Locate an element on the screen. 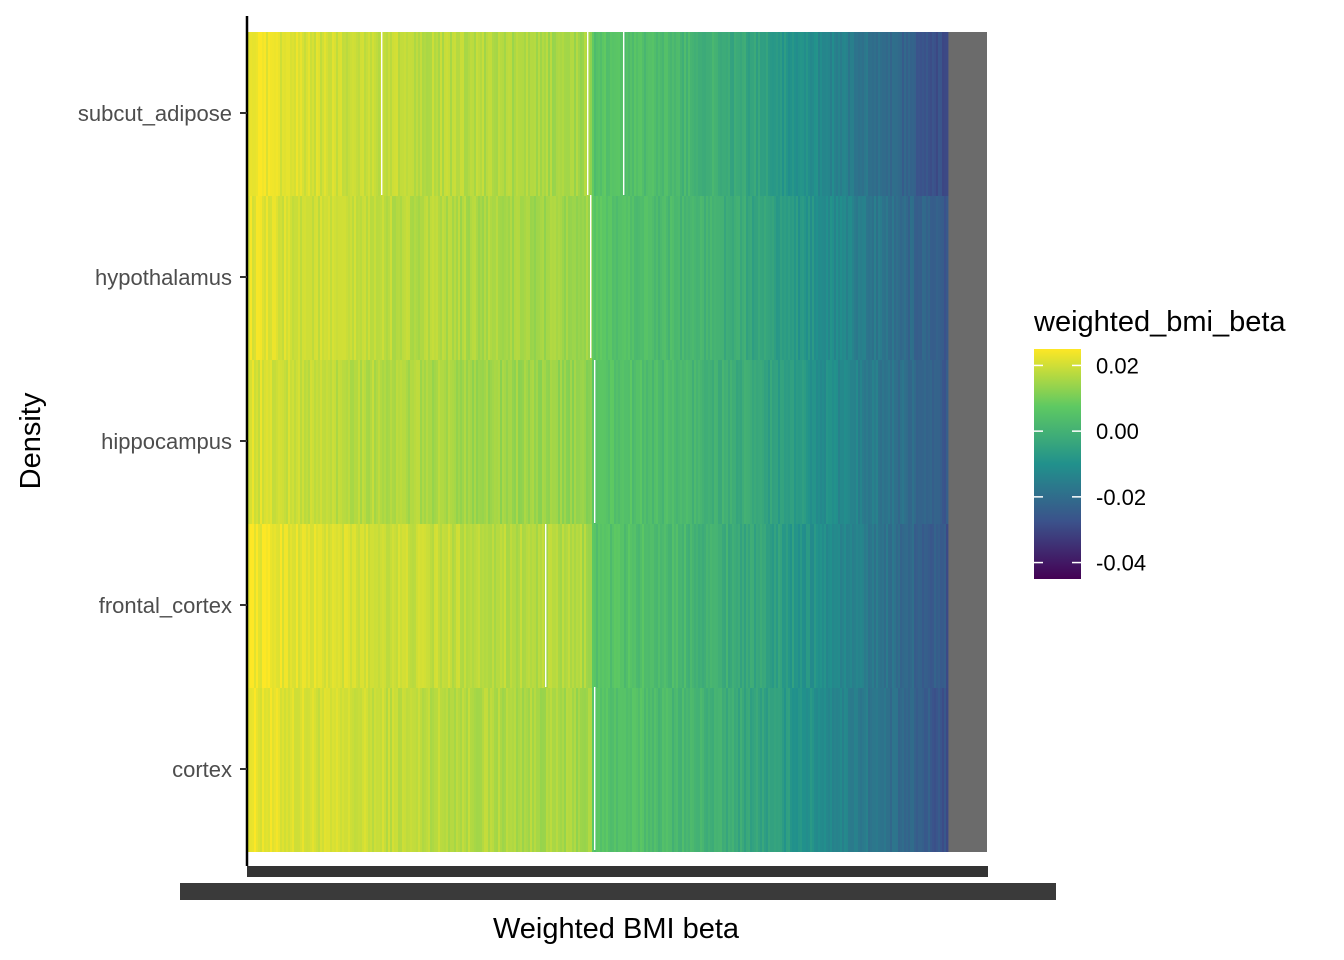 This screenshot has height=960, width=1344. heatmap-row-hypothalamus is located at coordinates (617, 278).